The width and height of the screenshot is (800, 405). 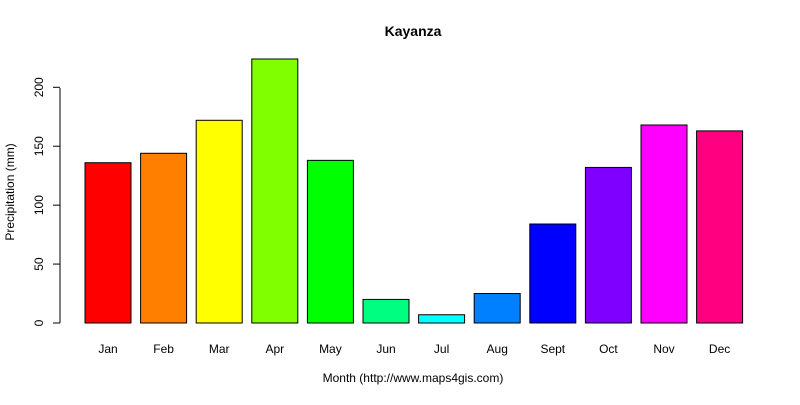 What do you see at coordinates (39, 146) in the screenshot?
I see `y-tick-label: 150` at bounding box center [39, 146].